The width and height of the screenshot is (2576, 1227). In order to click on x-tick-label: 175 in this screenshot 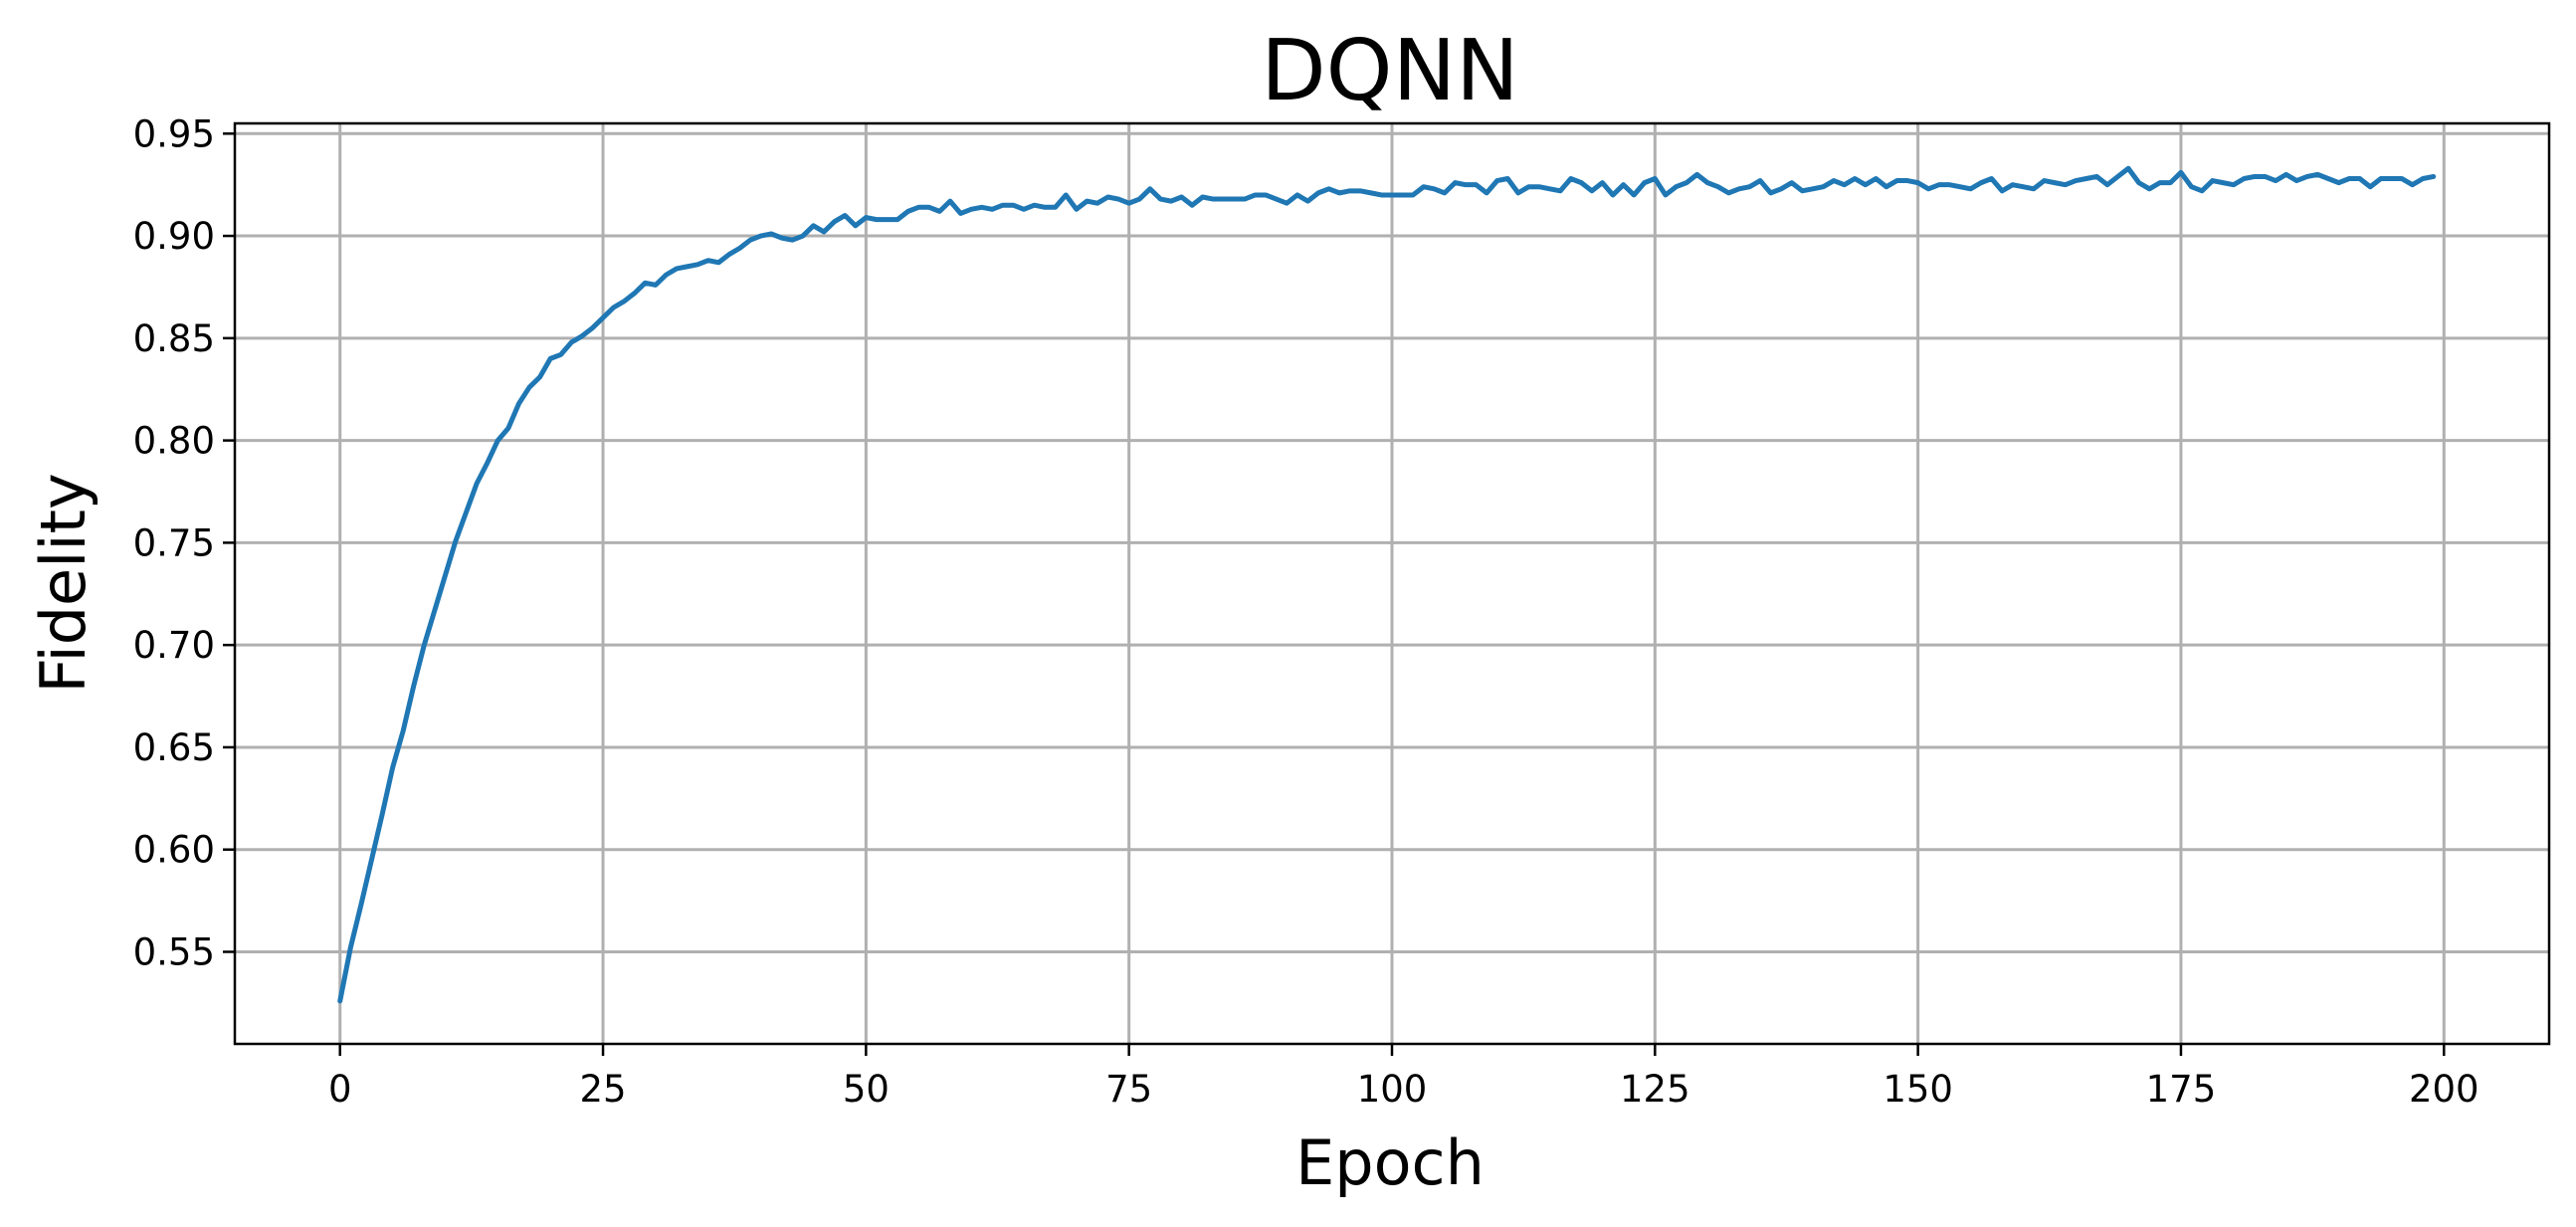, I will do `click(2181, 1089)`.